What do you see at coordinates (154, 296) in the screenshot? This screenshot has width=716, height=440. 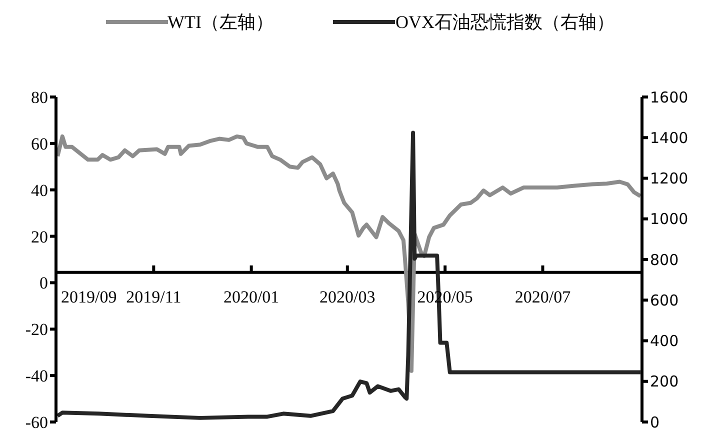 I see `x-tick-label: 2019/11` at bounding box center [154, 296].